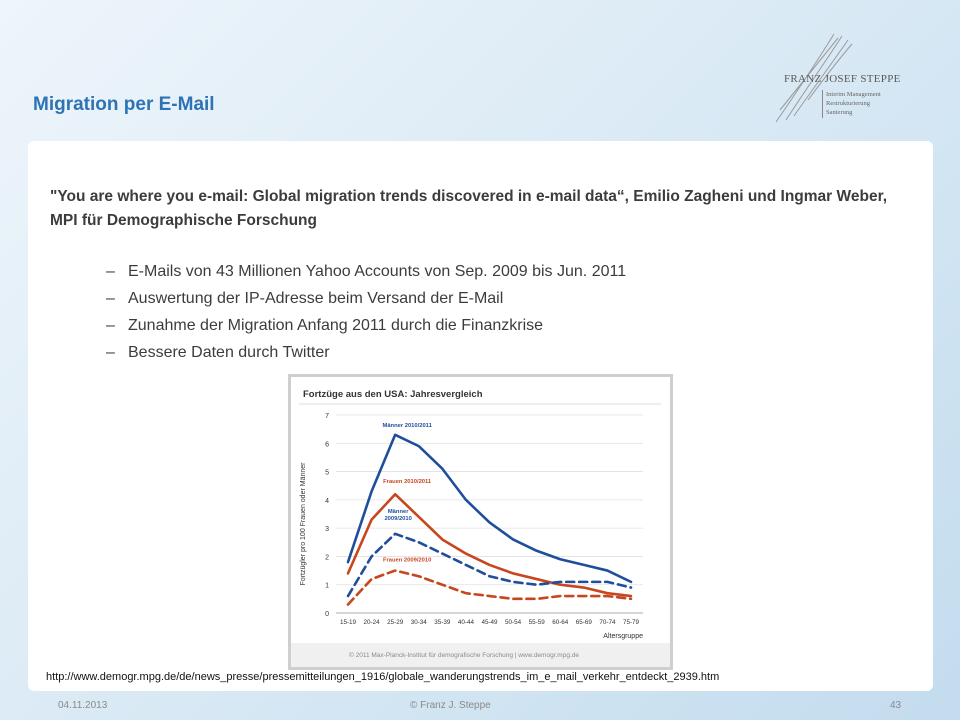  What do you see at coordinates (842, 79) in the screenshot?
I see `logo-name: FRANZ JOSEF STEPPE` at bounding box center [842, 79].